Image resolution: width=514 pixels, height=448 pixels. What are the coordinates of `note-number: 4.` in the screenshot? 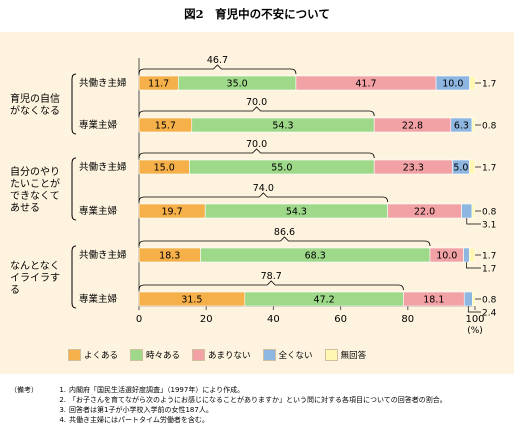 It's located at (62, 420).